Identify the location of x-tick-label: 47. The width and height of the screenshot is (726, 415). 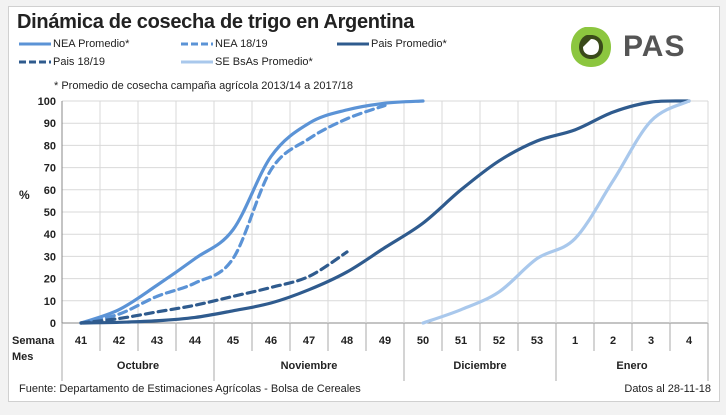
(309, 341).